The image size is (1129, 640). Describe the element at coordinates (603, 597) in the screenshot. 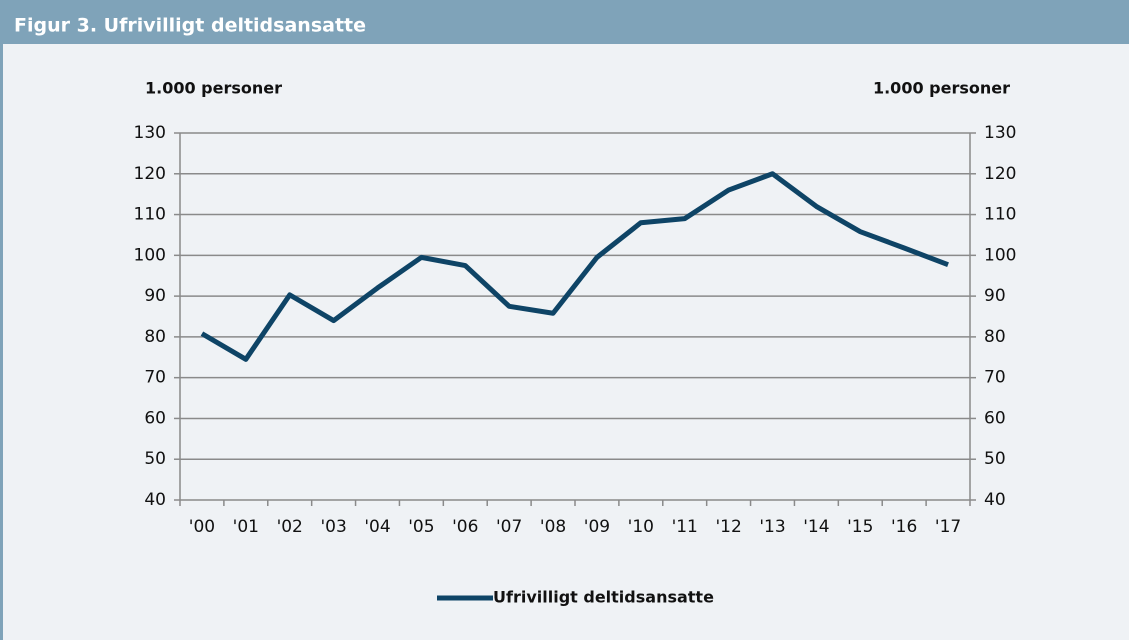

I see `legend-label: Ufrivilligt deltidsansatte` at that location.